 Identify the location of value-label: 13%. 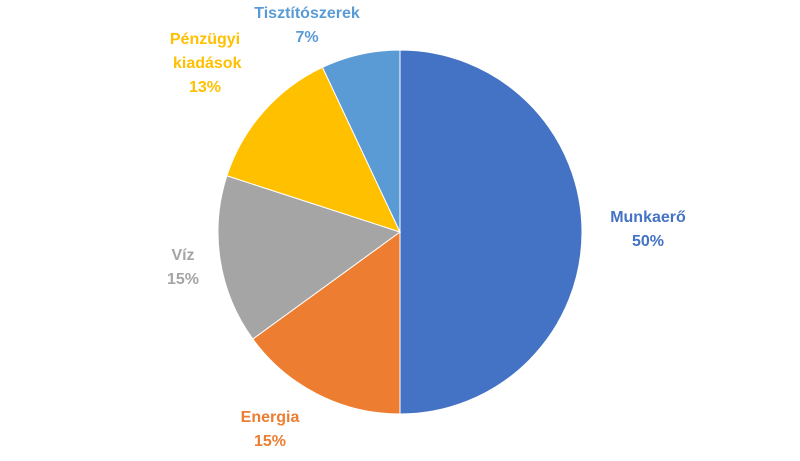
(205, 87).